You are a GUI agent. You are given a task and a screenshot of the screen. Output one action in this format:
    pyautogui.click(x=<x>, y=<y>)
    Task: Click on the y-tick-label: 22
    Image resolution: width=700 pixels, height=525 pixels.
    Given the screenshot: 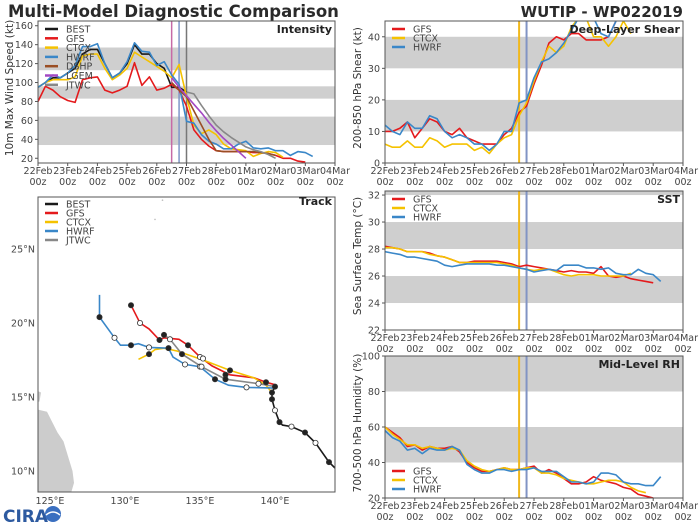 What is the action you would take?
    pyautogui.click(x=374, y=331)
    